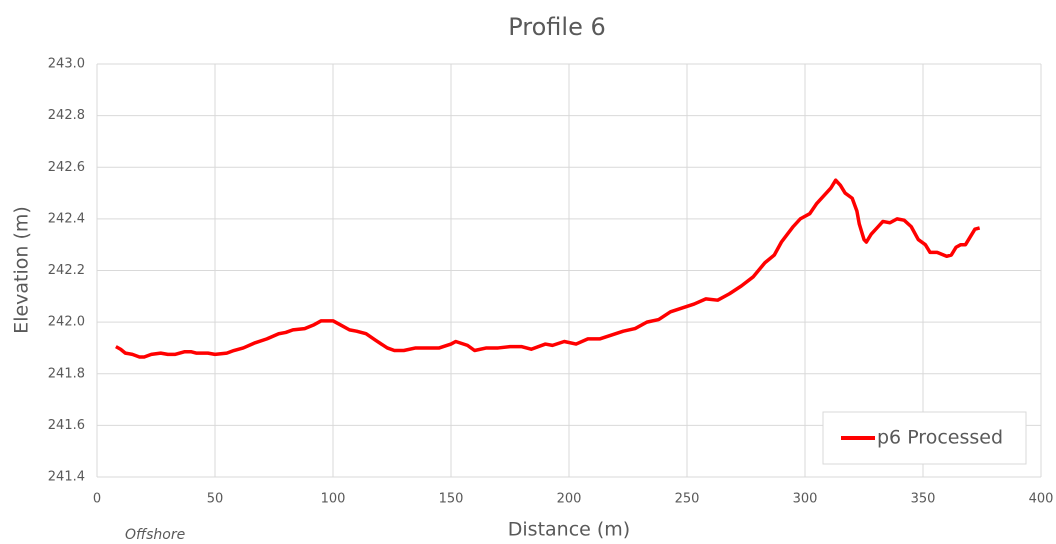  Describe the element at coordinates (569, 530) in the screenshot. I see `x-axis-label: Distance (m)` at that location.